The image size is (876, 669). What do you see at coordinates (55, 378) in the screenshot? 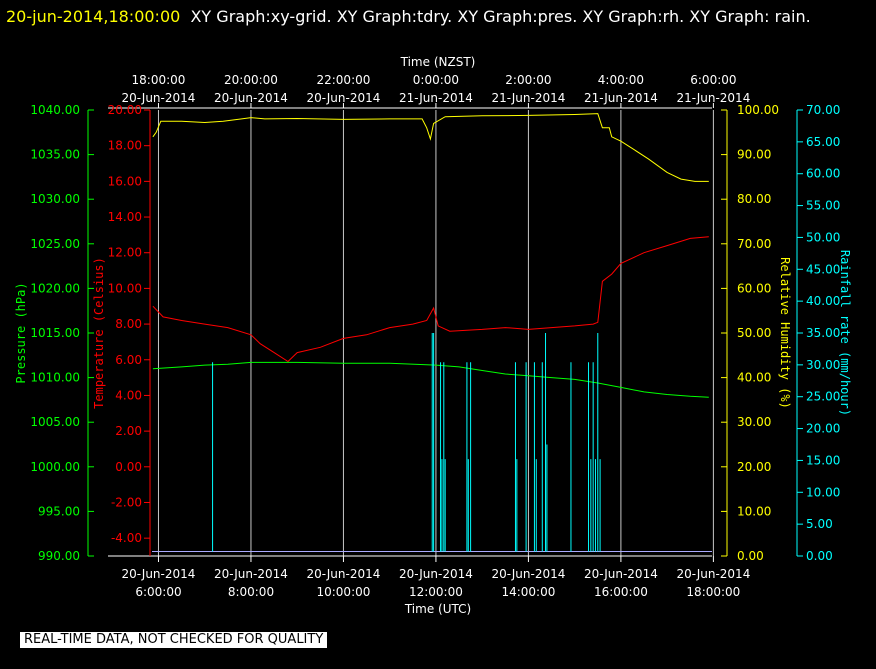
I see `pressure-tick-label: 1010.00` at bounding box center [55, 378].